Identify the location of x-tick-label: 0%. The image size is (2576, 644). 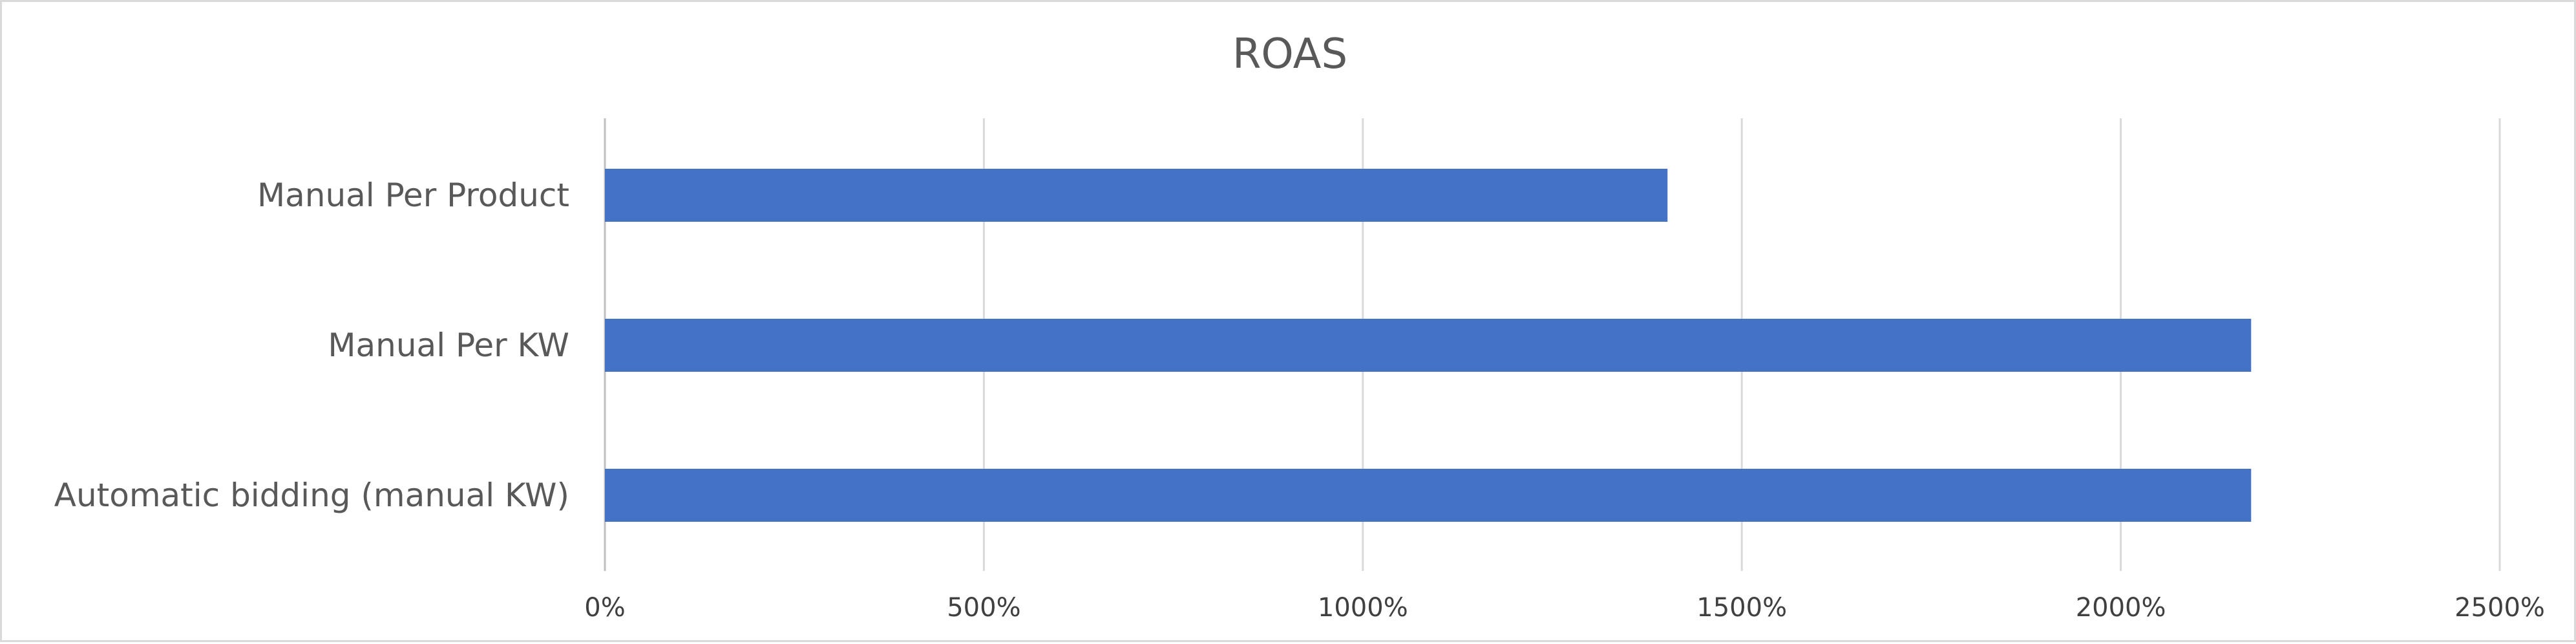
(604, 608).